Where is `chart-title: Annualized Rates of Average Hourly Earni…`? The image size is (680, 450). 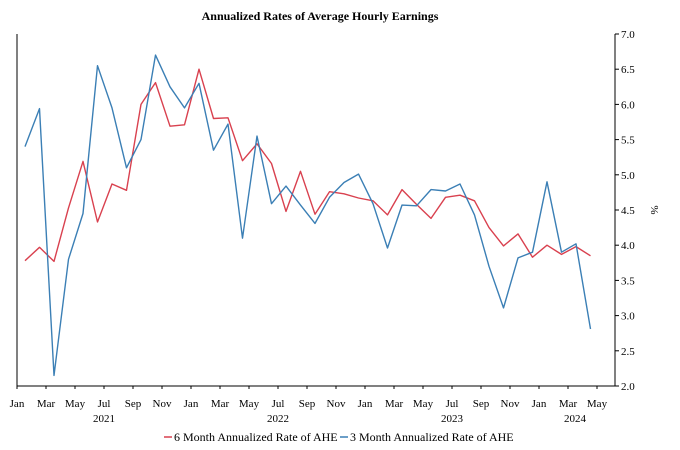
chart-title: Annualized Rates of Average Hourly Earni… is located at coordinates (320, 16).